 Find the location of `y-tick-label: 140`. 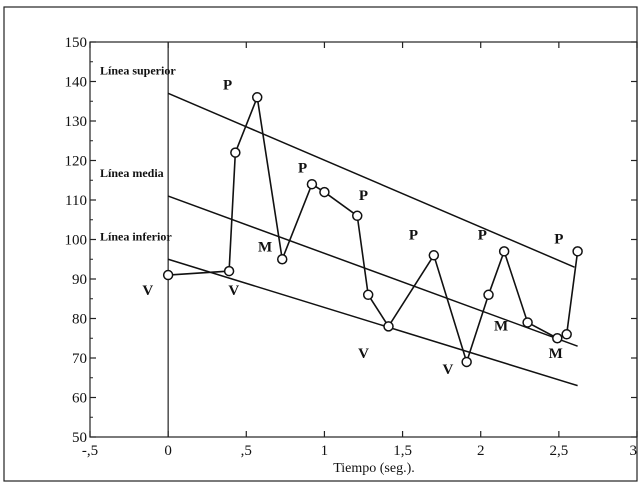

y-tick-label: 140 is located at coordinates (76, 83).